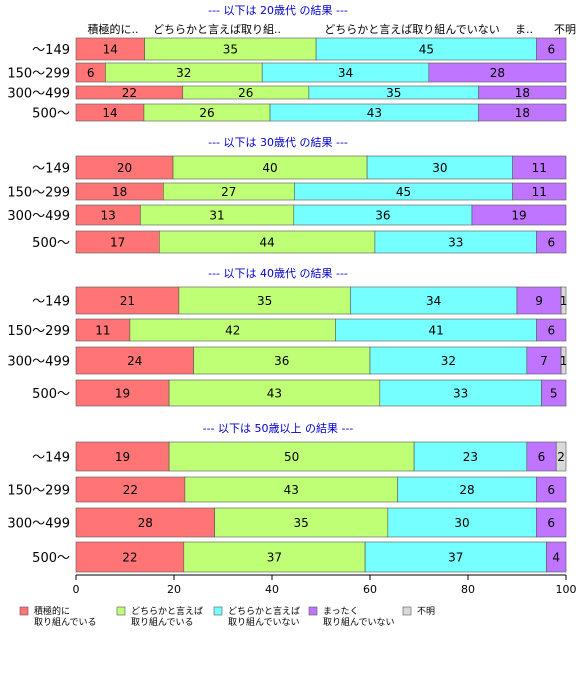 The height and width of the screenshot is (694, 580). Describe the element at coordinates (566, 589) in the screenshot. I see `x-tick-label: 100` at that location.